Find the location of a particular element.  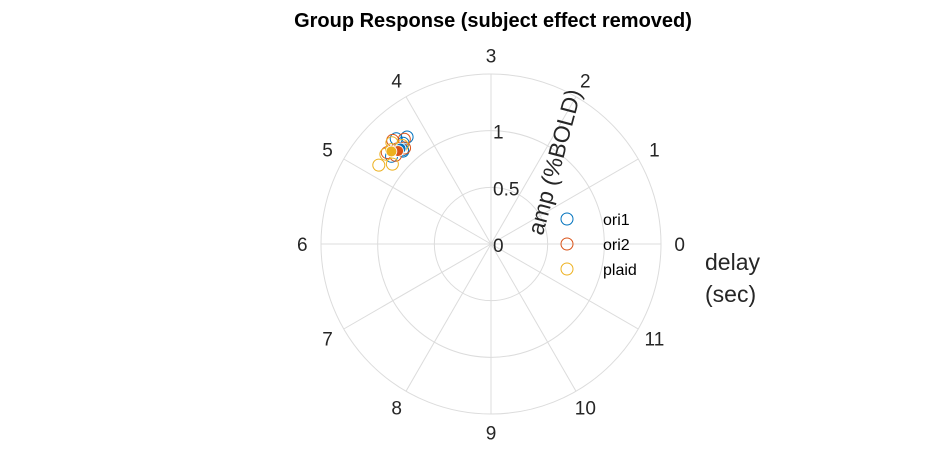

angular-tick-label: 9 is located at coordinates (491, 434).